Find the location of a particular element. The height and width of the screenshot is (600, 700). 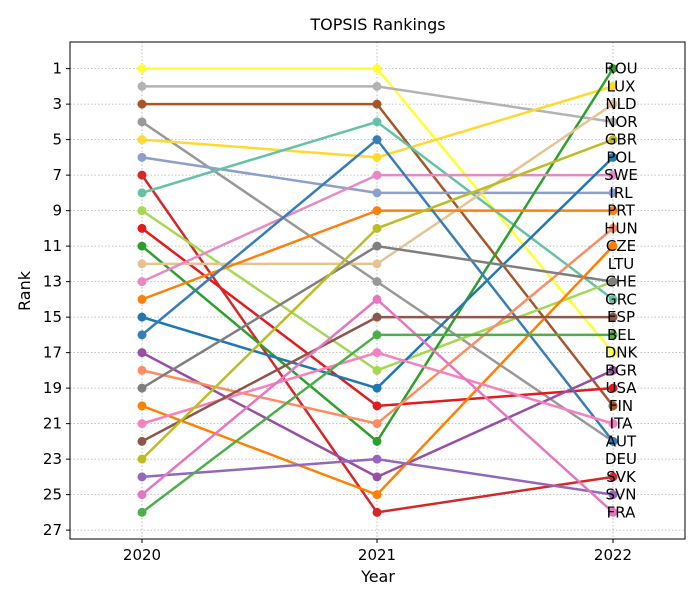

y-tick-label: 25 is located at coordinates (52, 495).